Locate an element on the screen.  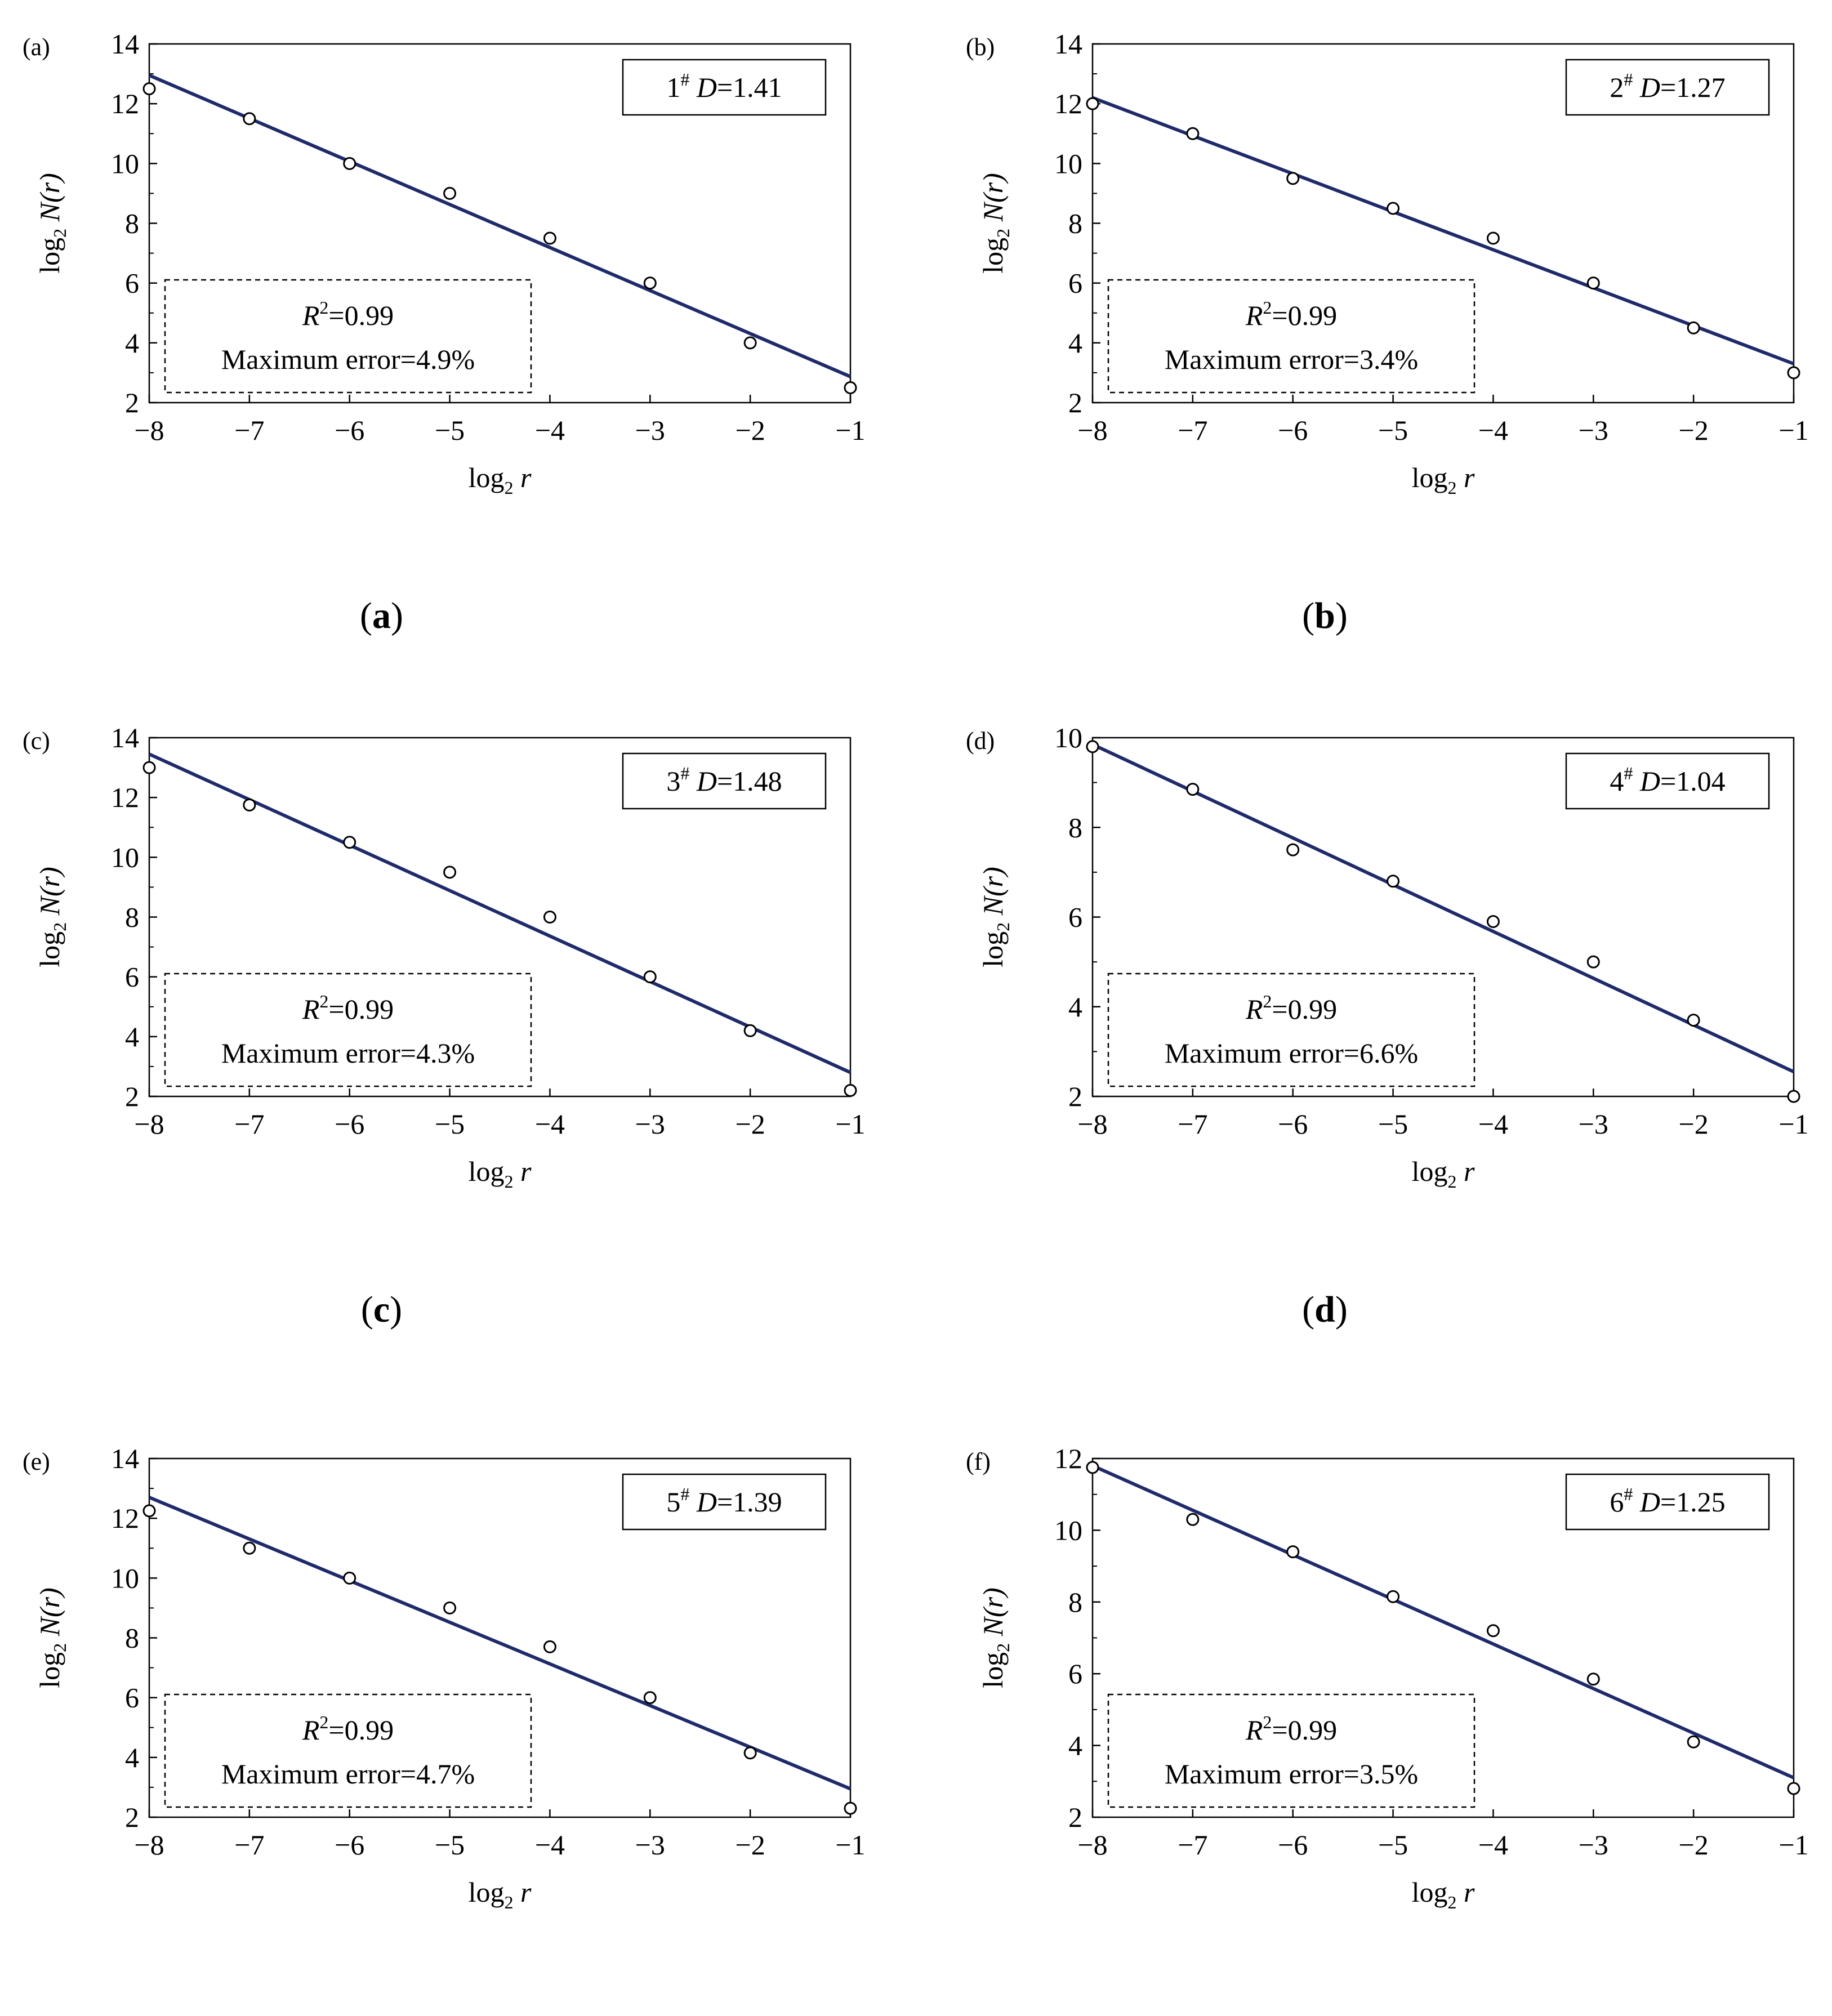
sample-number: 6 is located at coordinates (1617, 1502).